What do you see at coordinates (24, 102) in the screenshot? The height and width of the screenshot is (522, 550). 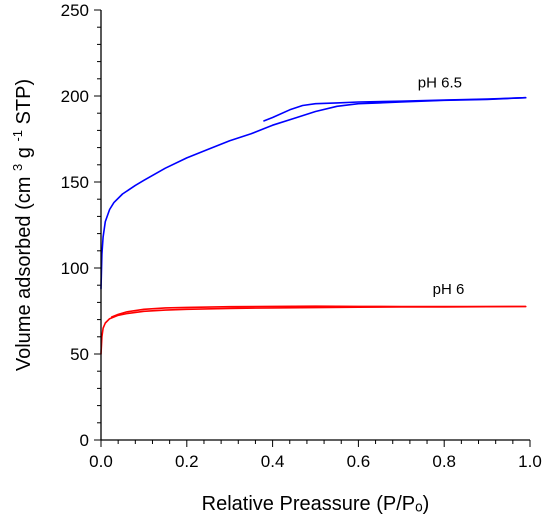 I see `y-axis-title-part3: STP)` at bounding box center [24, 102].